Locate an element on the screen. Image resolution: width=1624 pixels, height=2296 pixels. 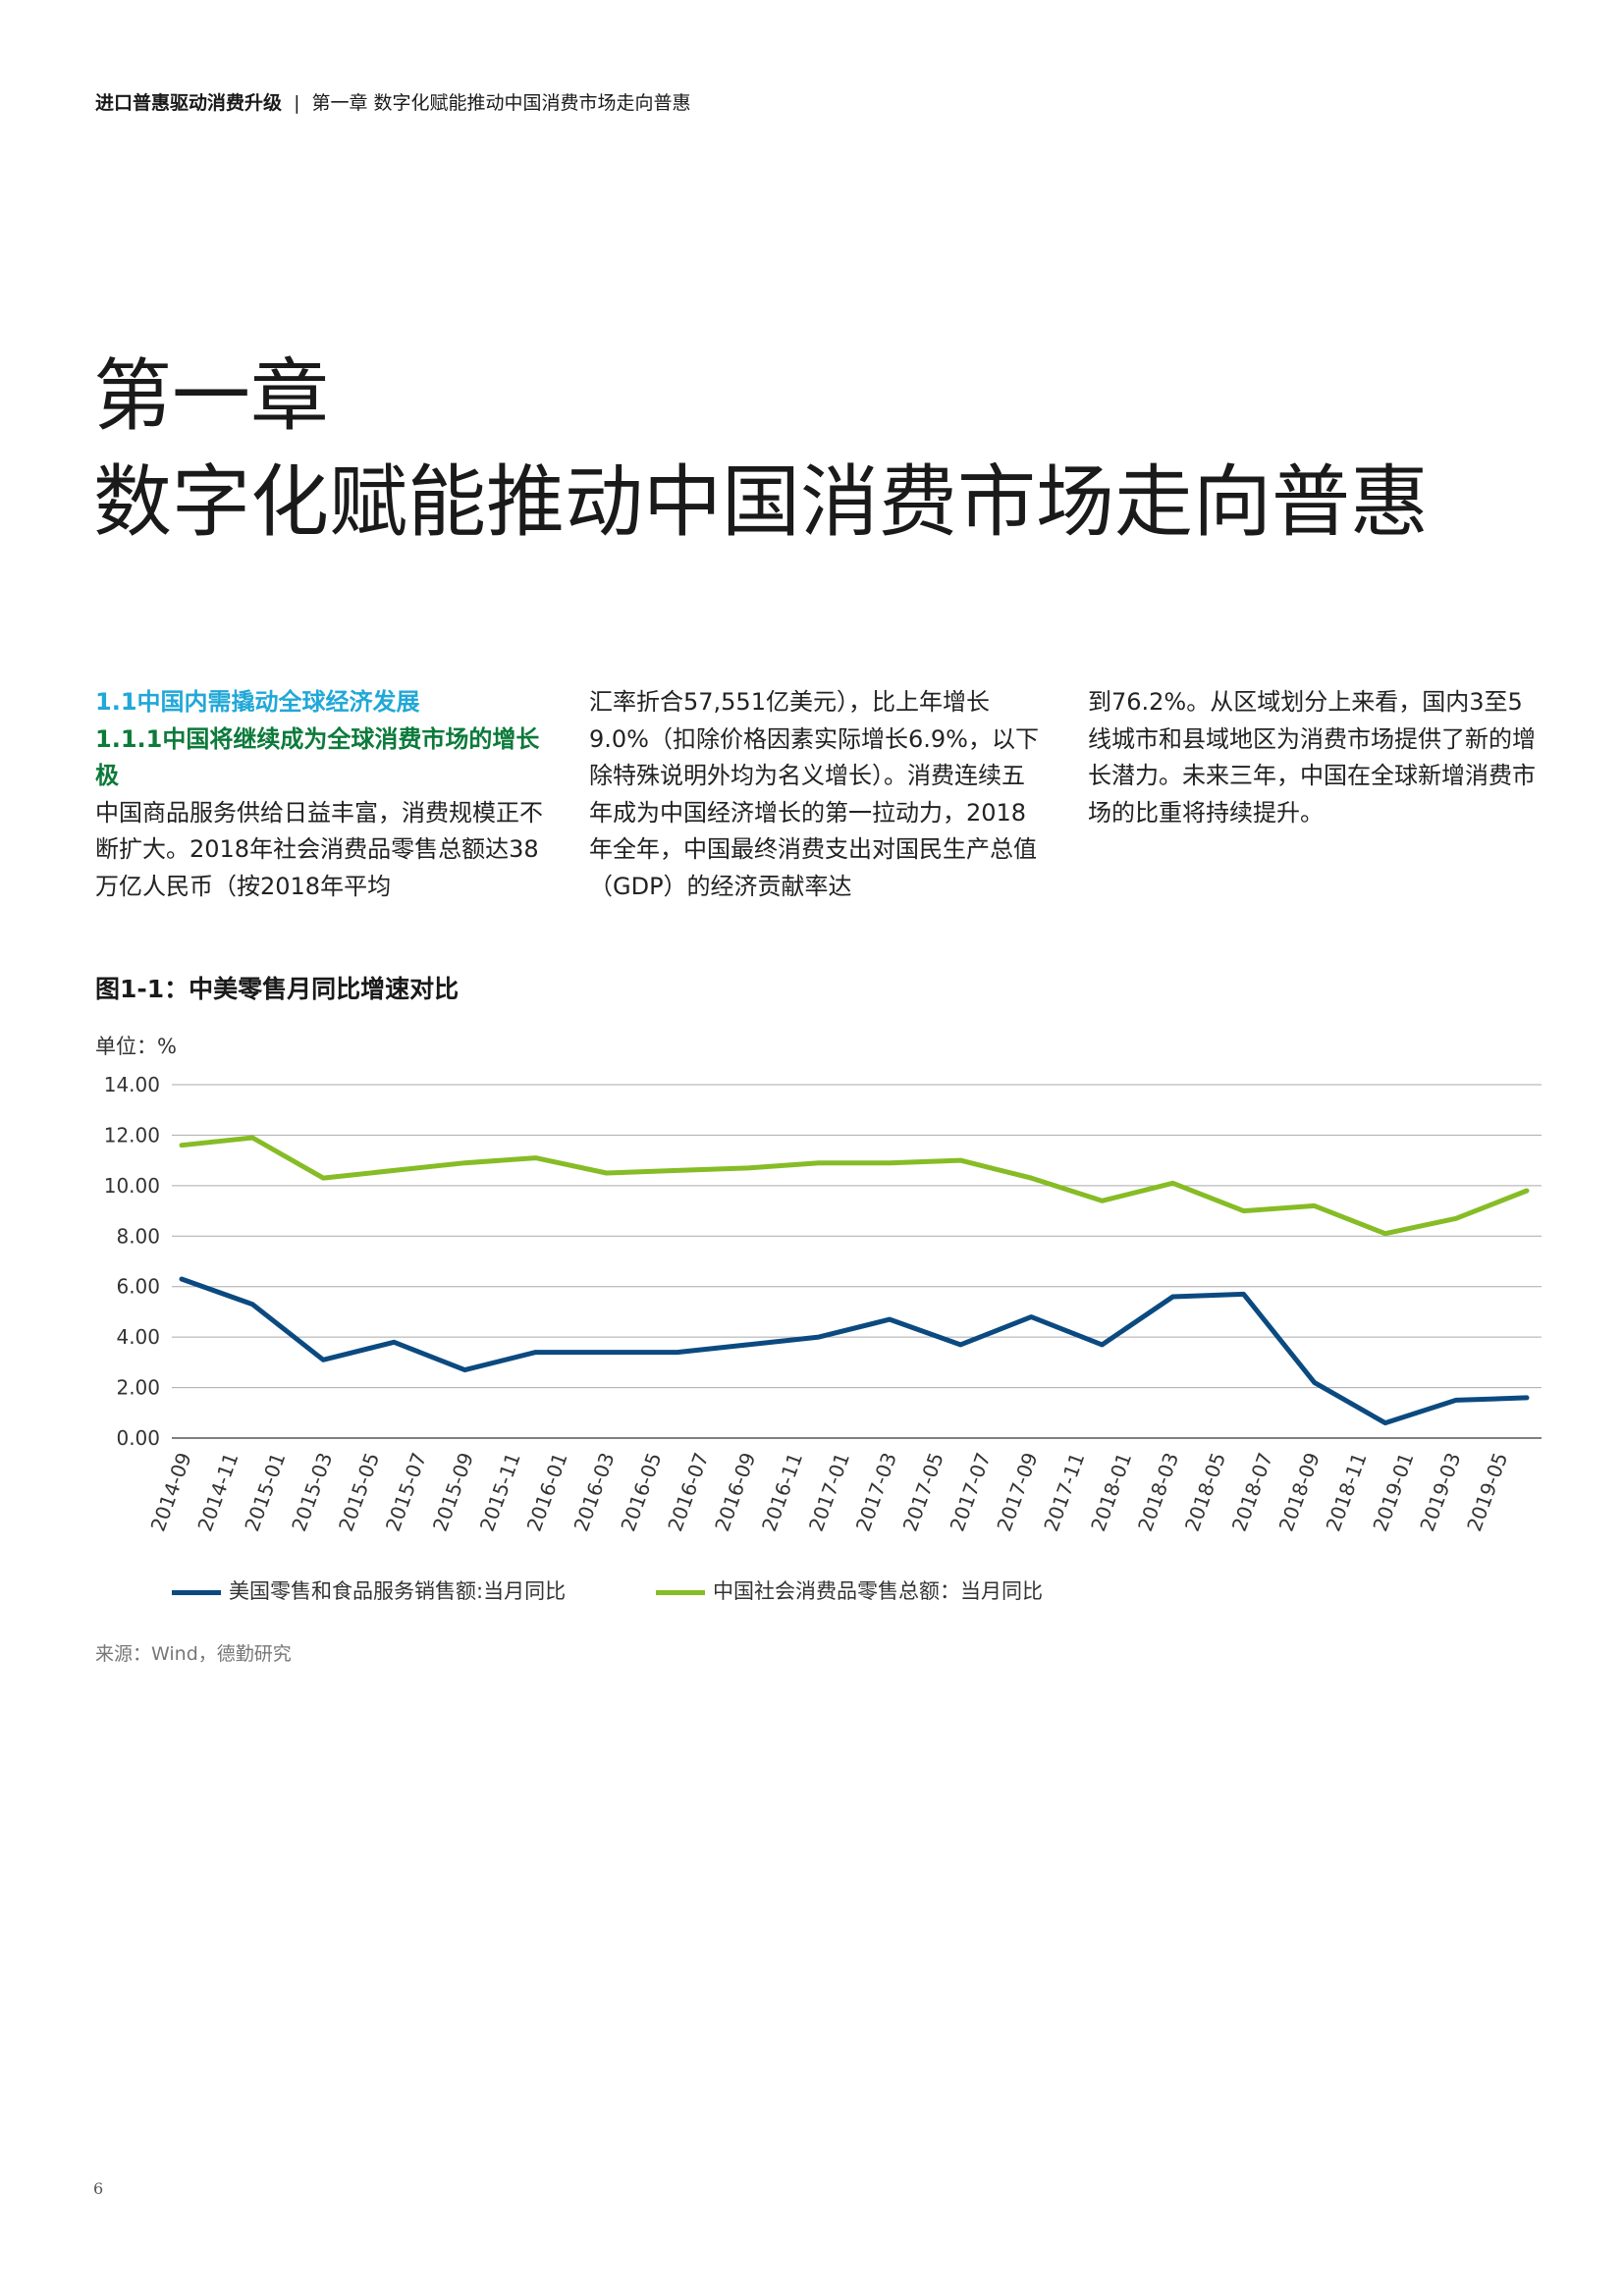
x-tick-label: 2015-01 is located at coordinates (265, 1492).